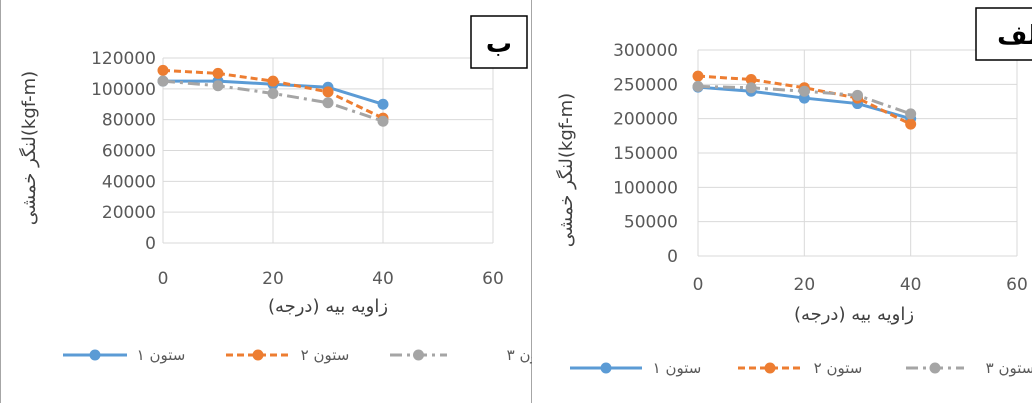 This screenshot has width=1032, height=403. Describe the element at coordinates (129, 182) in the screenshot. I see `y-tick-label: 40000` at that location.